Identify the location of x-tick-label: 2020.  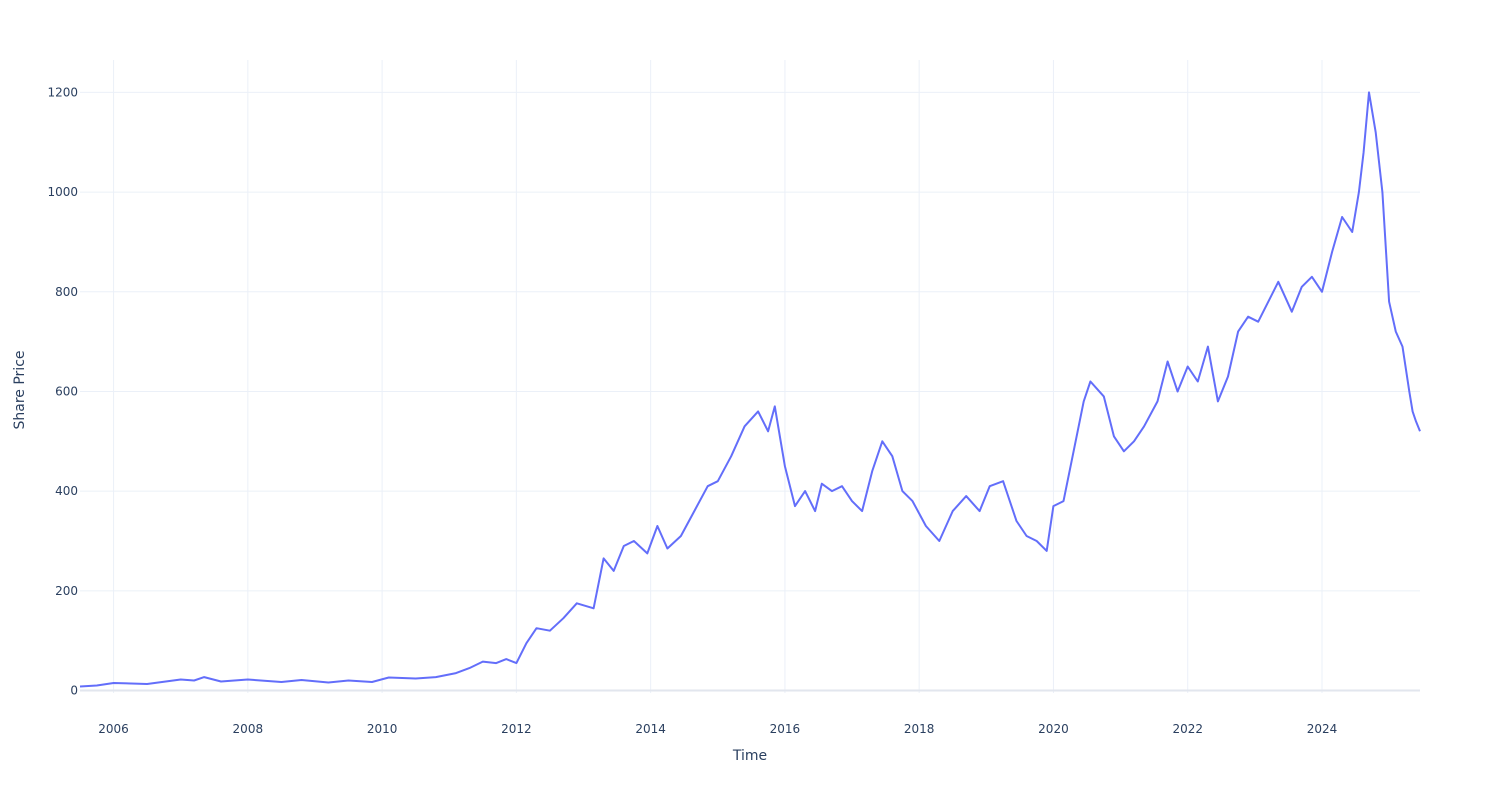
(1053, 729).